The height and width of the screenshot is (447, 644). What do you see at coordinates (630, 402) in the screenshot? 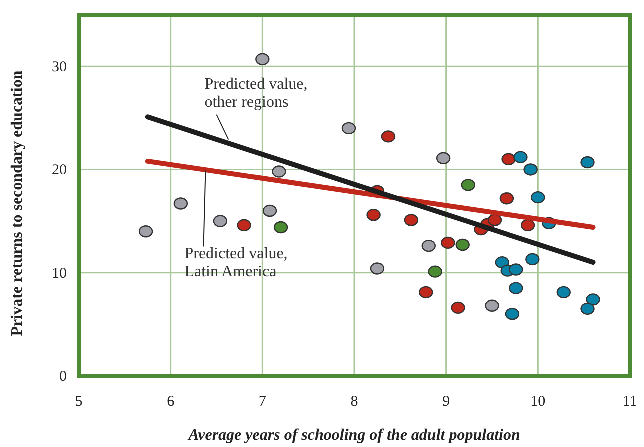
I see `x-tick-label: 11` at bounding box center [630, 402].